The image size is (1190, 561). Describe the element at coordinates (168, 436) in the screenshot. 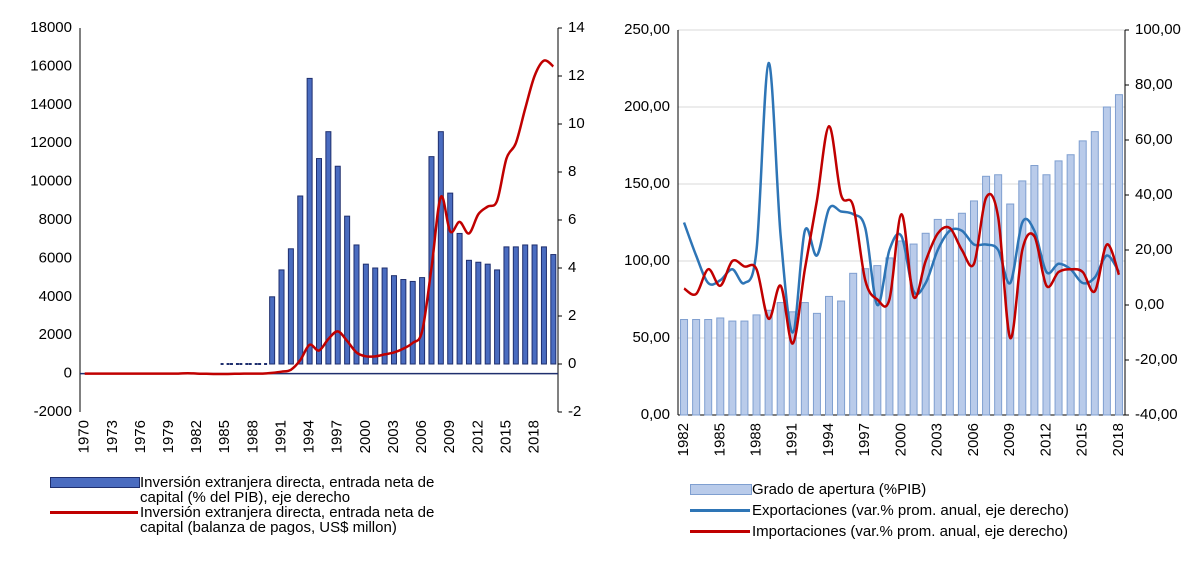

I see `x-tick-label: 1979` at that location.